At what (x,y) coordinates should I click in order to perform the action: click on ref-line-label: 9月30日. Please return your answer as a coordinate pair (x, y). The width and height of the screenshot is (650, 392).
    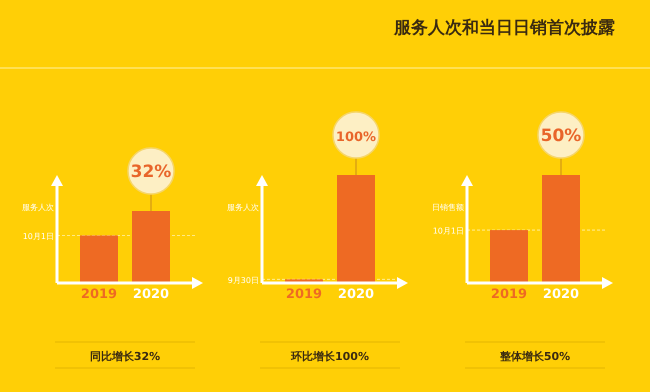
    Looking at the image, I should click on (243, 280).